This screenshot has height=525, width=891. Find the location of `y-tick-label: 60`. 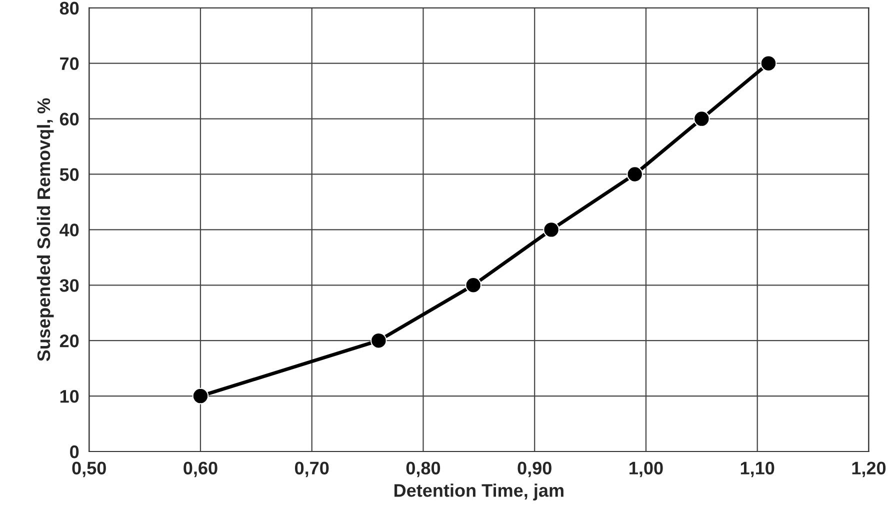

y-tick-label: 60 is located at coordinates (69, 119).